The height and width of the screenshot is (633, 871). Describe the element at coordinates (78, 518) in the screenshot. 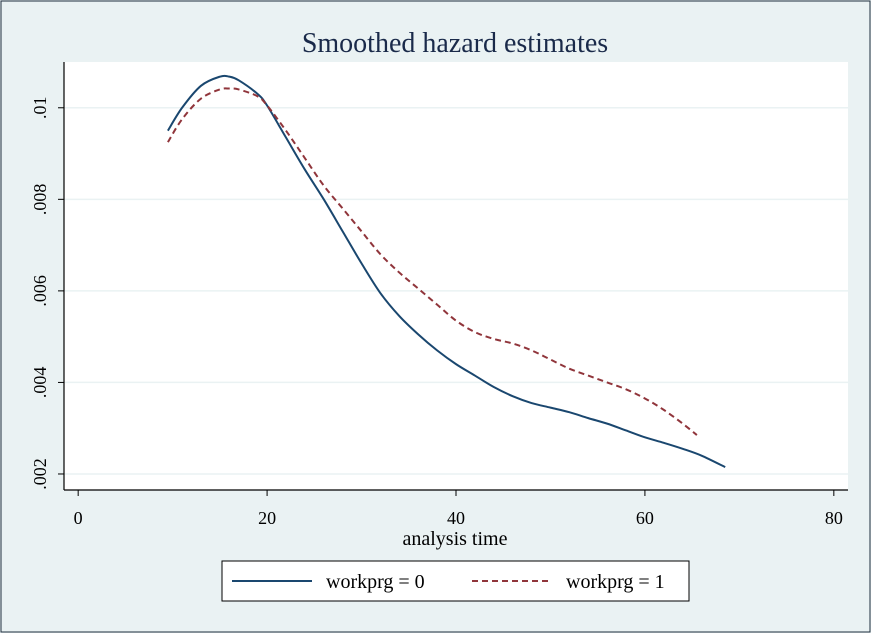

I see `x-tick-label: 0` at that location.